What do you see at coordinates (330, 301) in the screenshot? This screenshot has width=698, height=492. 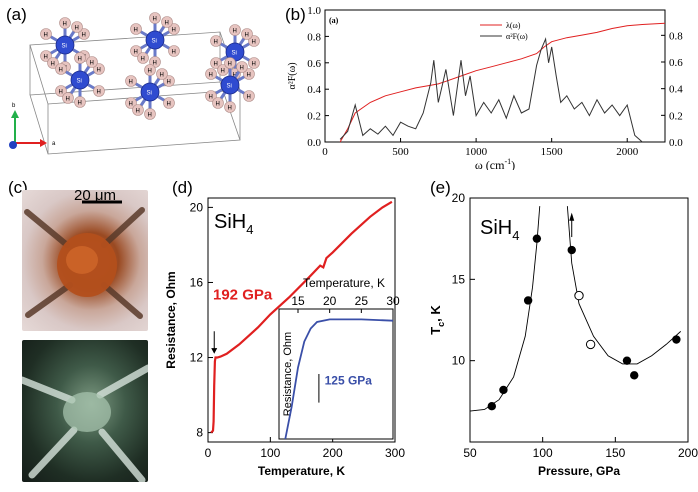 I see `inset-x-tick-label: 20` at bounding box center [330, 301].